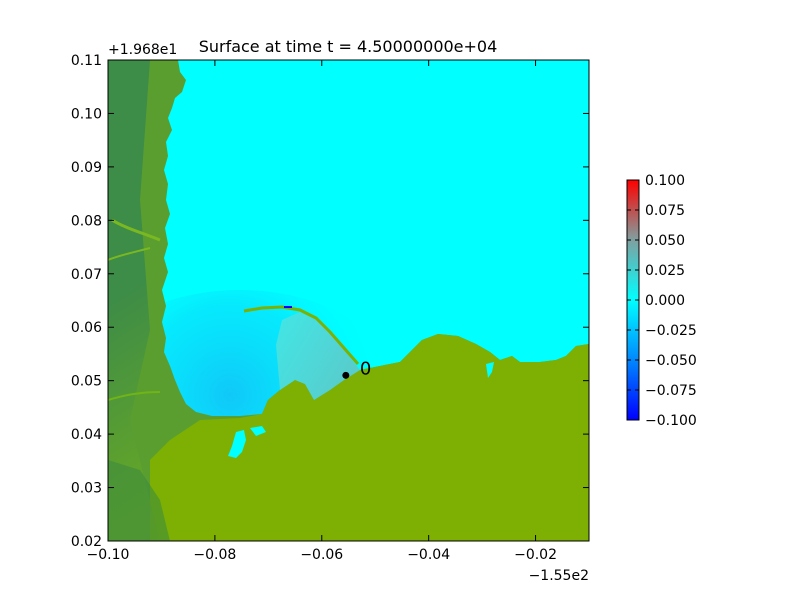 This screenshot has height=600, width=800. What do you see at coordinates (356, 368) in the screenshot?
I see `gauge-layer: 0` at bounding box center [356, 368].